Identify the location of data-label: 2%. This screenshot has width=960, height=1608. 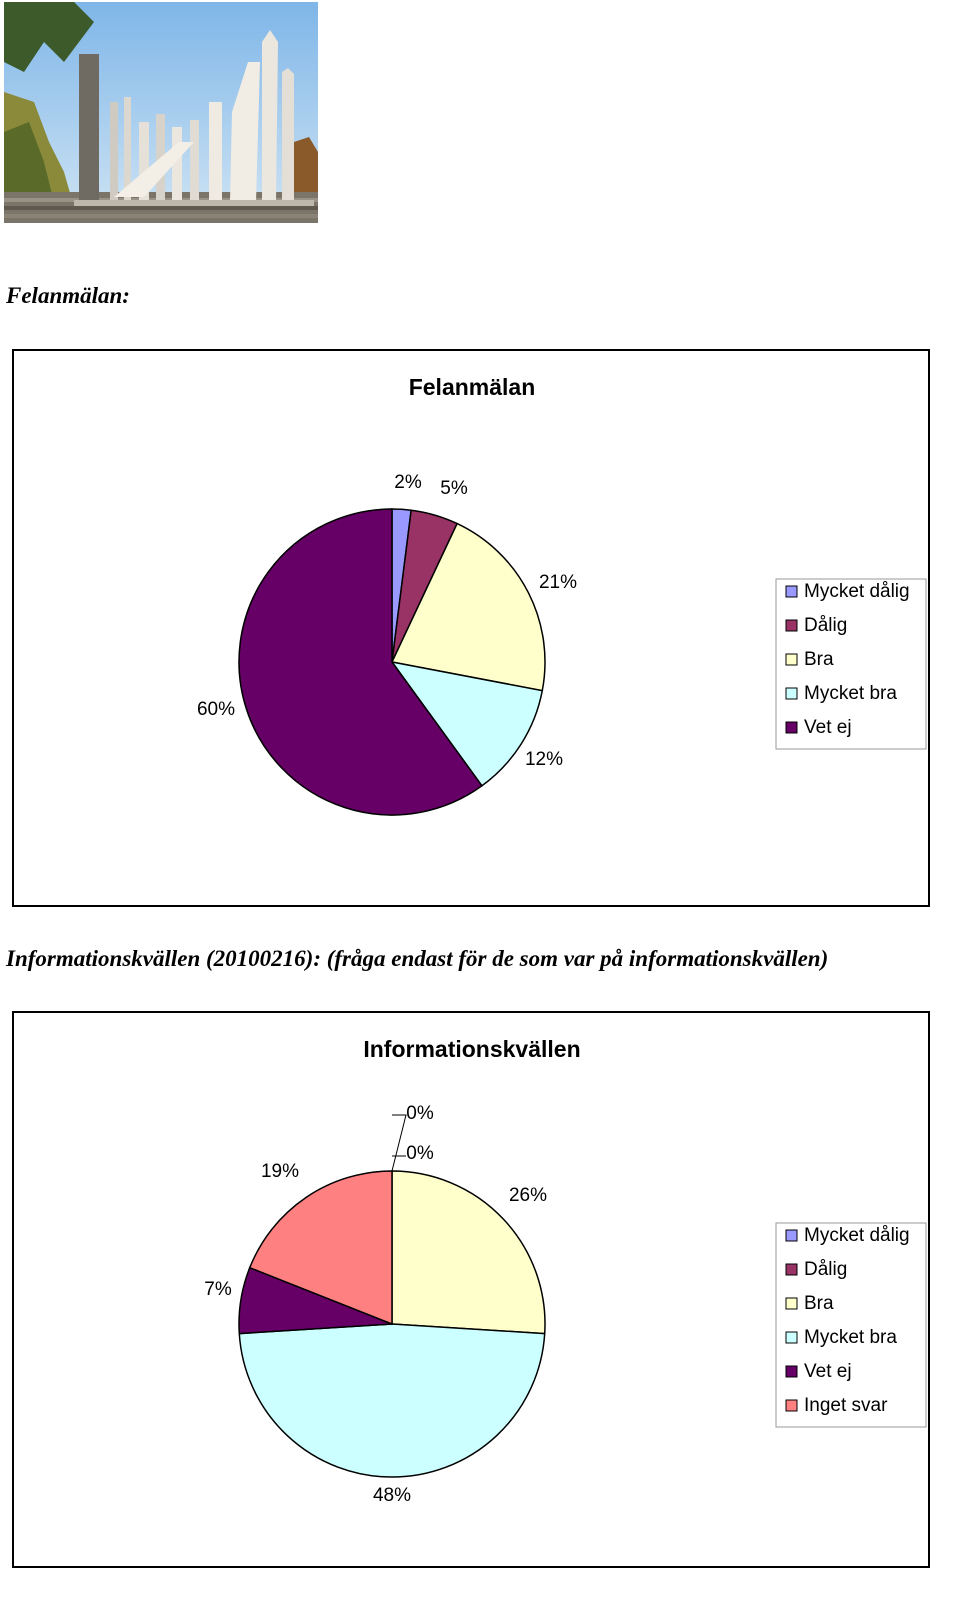
(408, 482).